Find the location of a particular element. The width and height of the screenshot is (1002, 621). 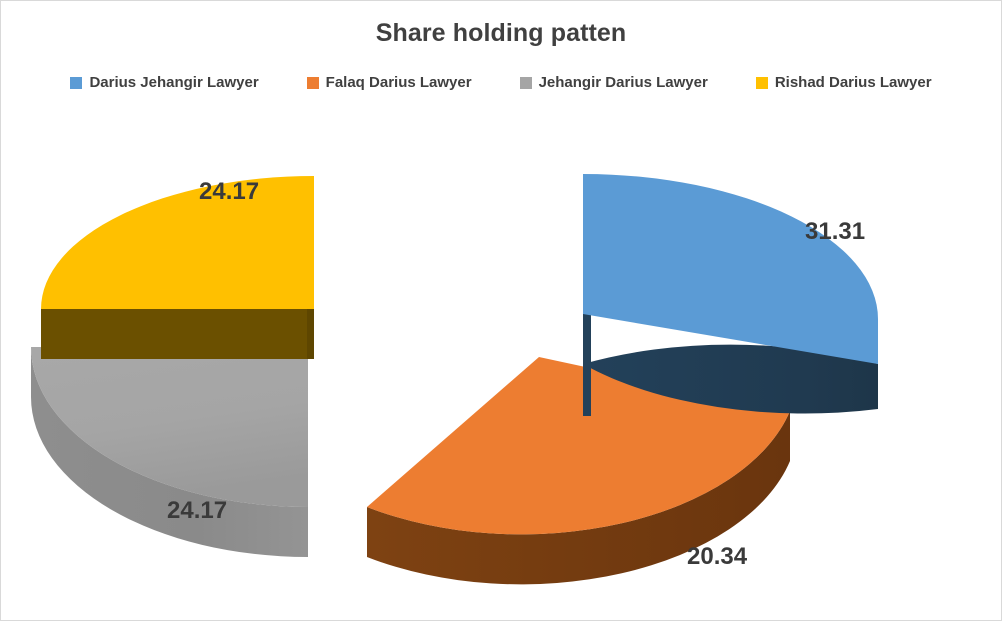

data-label-falaq-darius-lawyer: 20.34 is located at coordinates (717, 556).